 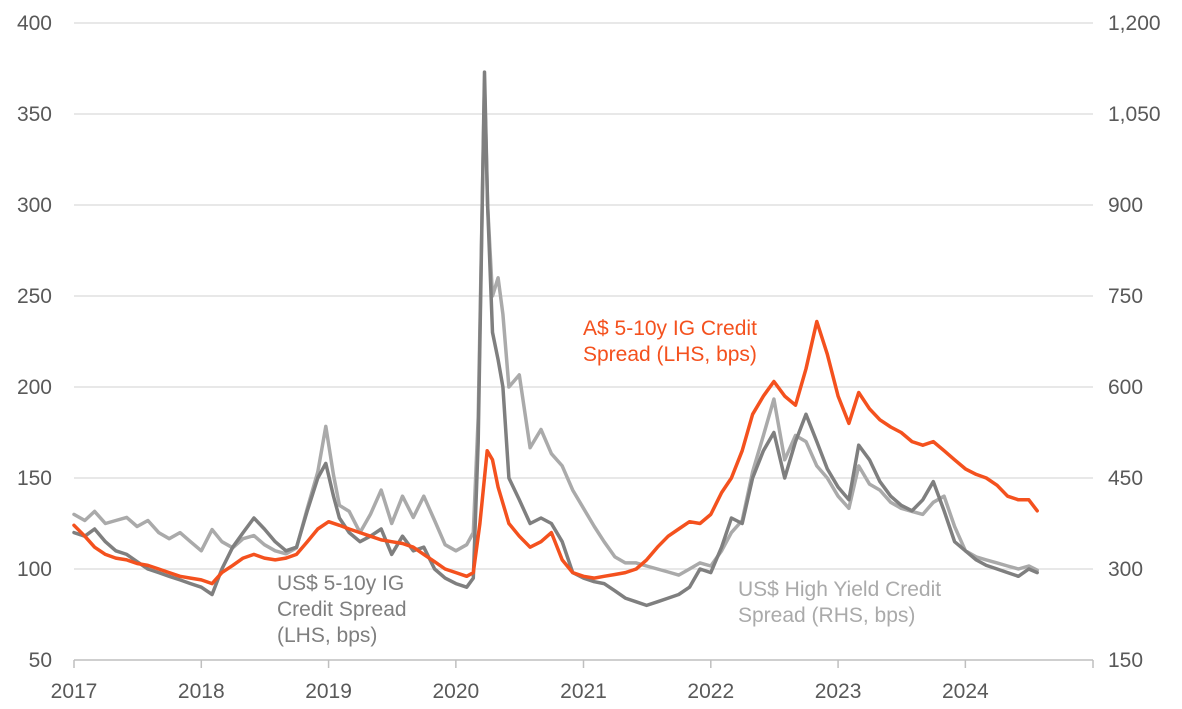 What do you see at coordinates (1125, 569) in the screenshot?
I see `right-tick-label: 300` at bounding box center [1125, 569].